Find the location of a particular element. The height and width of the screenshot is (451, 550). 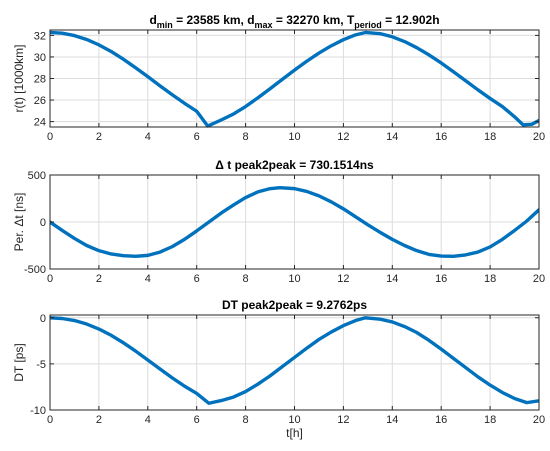

chart-title: DT peak2peak = 9.2762ps is located at coordinates (294, 305).